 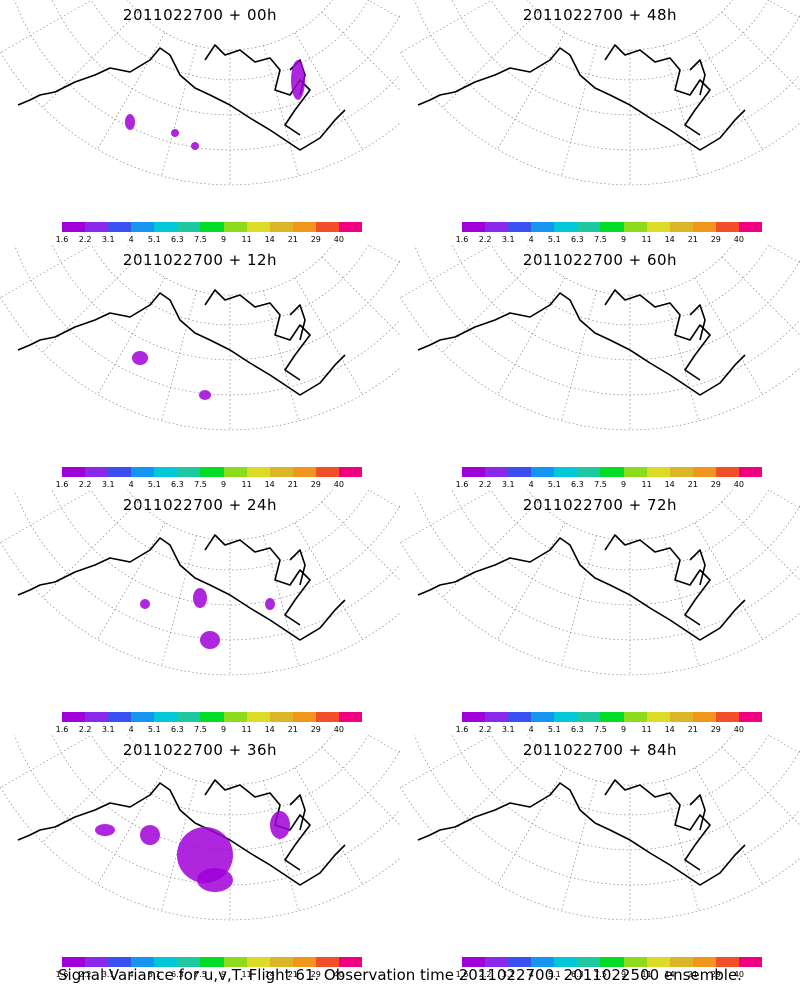 I want to click on panel-title: 2011022700 + 36h, so click(x=200, y=750).